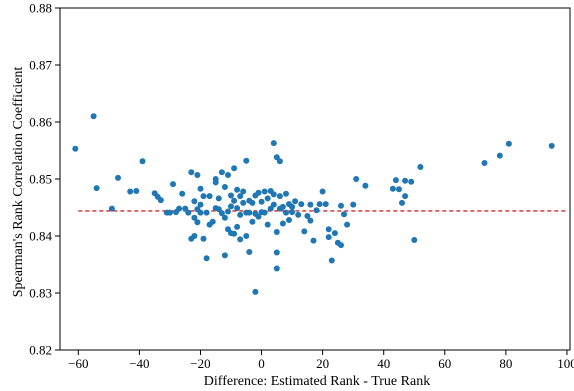 Image resolution: width=574 pixels, height=391 pixels. Describe the element at coordinates (261, 363) in the screenshot. I see `x-tick-label: 0` at that location.